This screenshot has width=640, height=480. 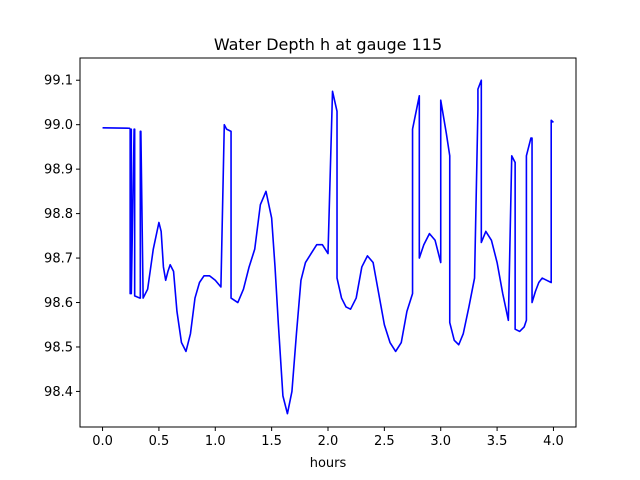 I want to click on y-tick-label: 98.8, so click(x=58, y=214).